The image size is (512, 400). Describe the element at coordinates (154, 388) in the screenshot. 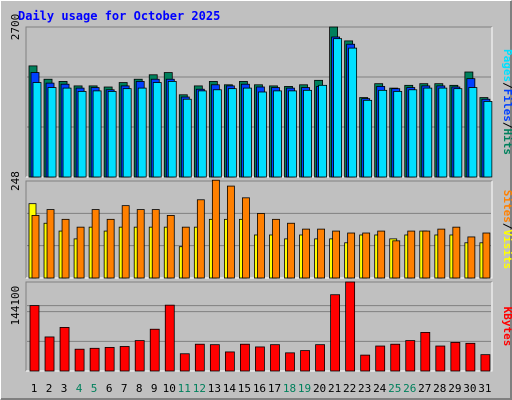

I see `day-label: 9` at that location.